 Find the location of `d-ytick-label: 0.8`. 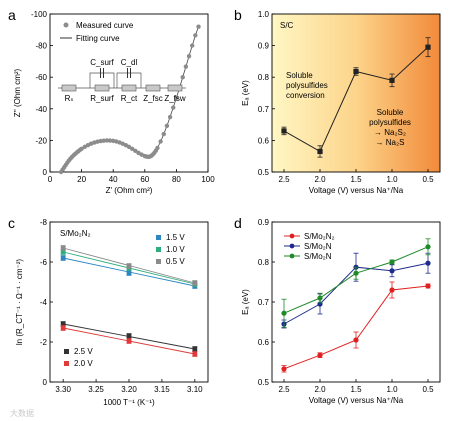

d-ytick-label: 0.8 is located at coordinates (264, 262).